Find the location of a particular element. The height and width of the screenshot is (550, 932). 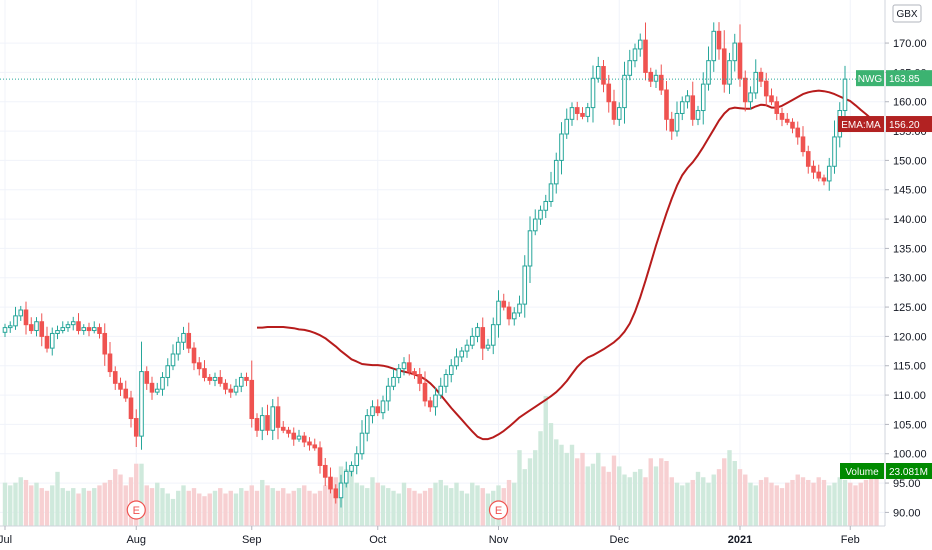

price-tick-label: 140.00 is located at coordinates (910, 220).